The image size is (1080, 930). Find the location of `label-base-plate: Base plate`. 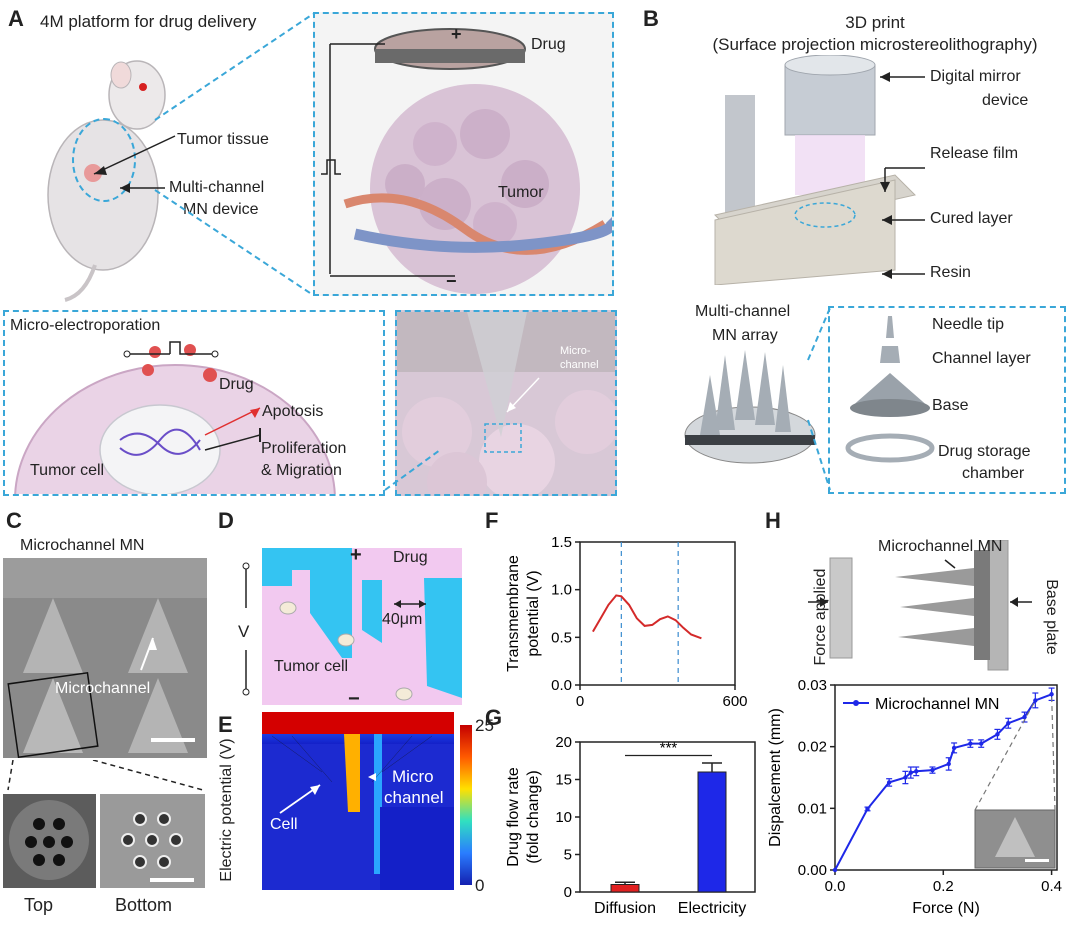

label-base-plate: Base plate is located at coordinates (1051, 617).